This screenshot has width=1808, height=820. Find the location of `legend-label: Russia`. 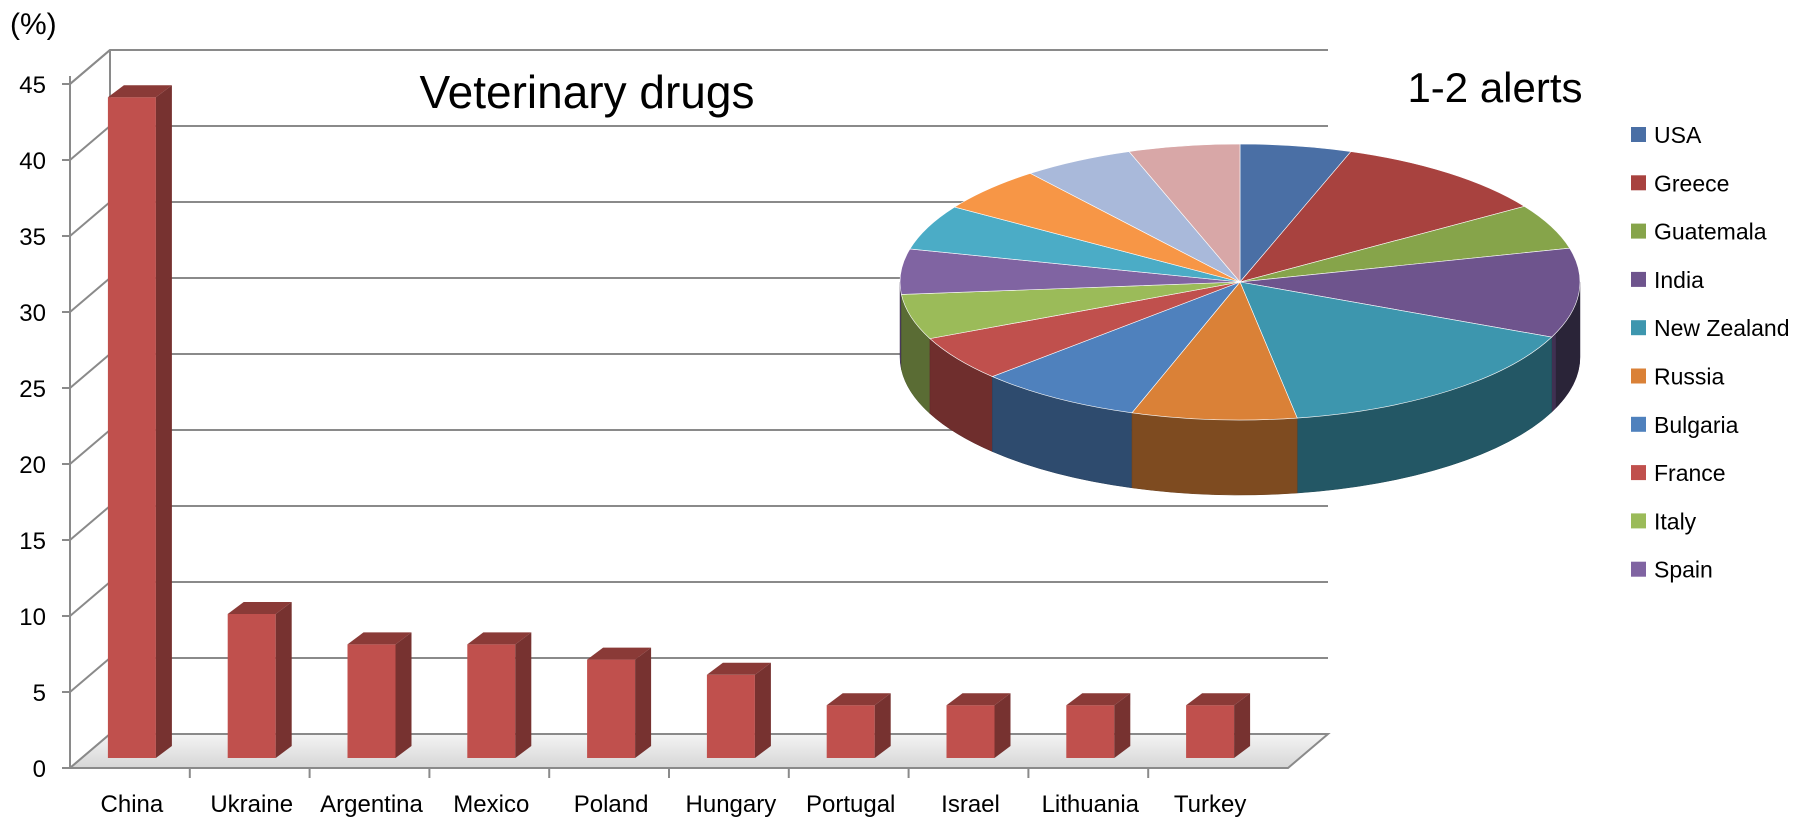

legend-label: Russia is located at coordinates (1689, 377).